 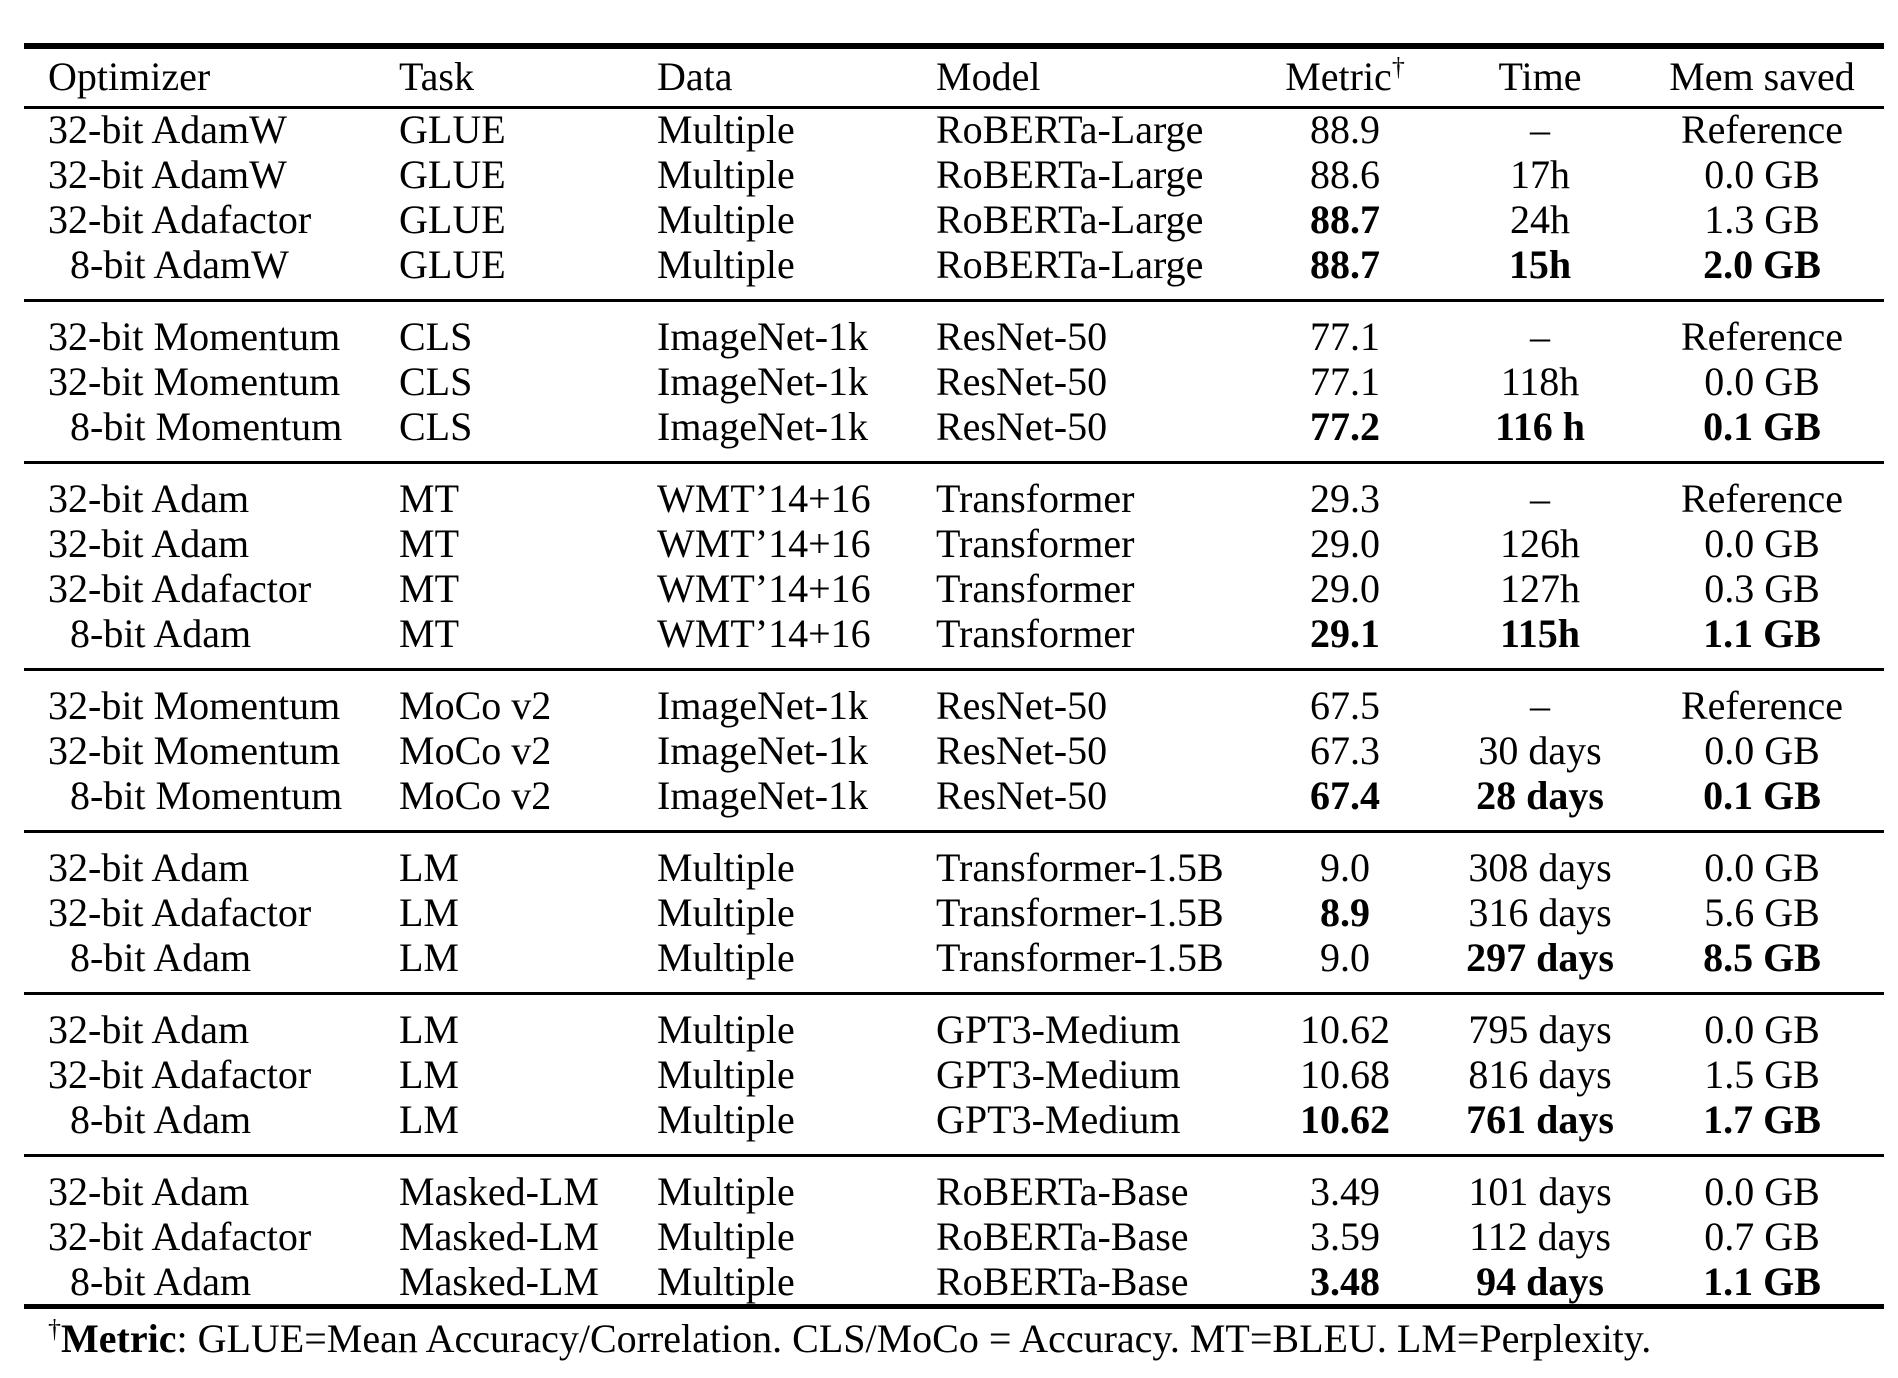 What do you see at coordinates (1345, 264) in the screenshot?
I see `cell-metric: 88.7` at bounding box center [1345, 264].